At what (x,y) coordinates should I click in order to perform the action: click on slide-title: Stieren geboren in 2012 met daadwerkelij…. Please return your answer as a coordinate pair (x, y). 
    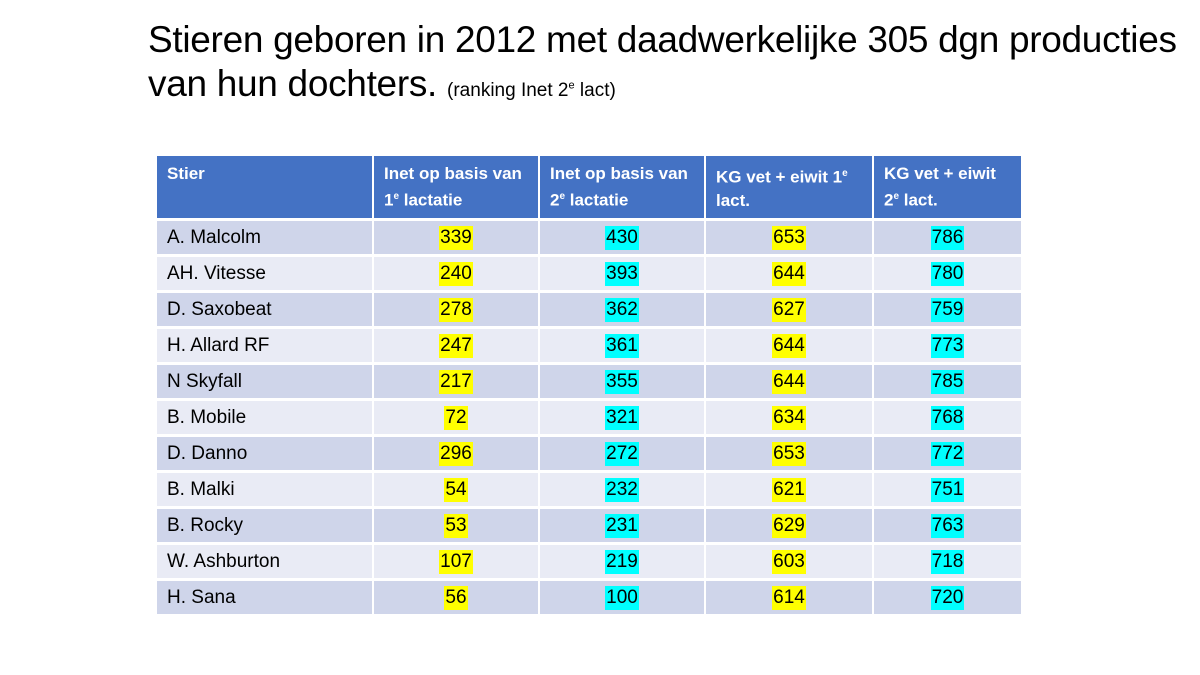
    Looking at the image, I should click on (668, 65).